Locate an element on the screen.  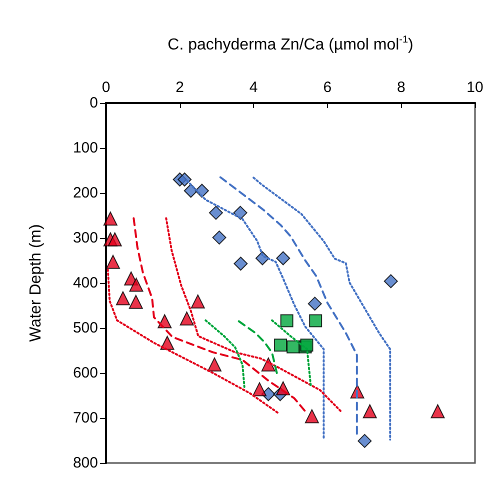
x-tick-label: 6 is located at coordinates (327, 87).